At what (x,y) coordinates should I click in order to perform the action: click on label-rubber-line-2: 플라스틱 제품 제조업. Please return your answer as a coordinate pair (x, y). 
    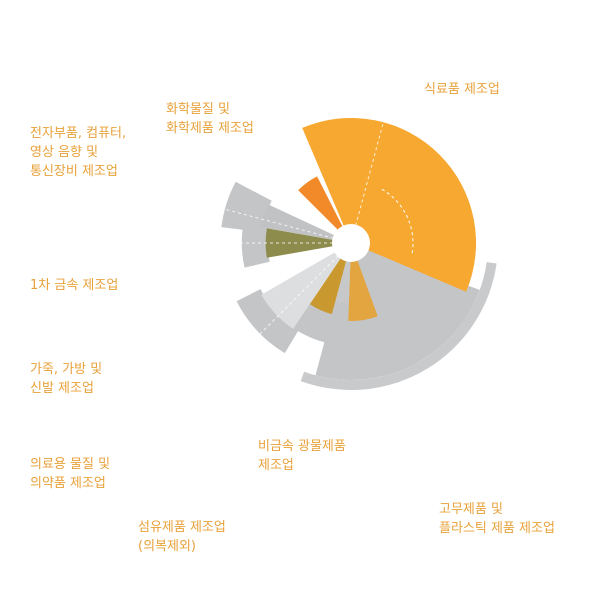
    Looking at the image, I should click on (497, 528).